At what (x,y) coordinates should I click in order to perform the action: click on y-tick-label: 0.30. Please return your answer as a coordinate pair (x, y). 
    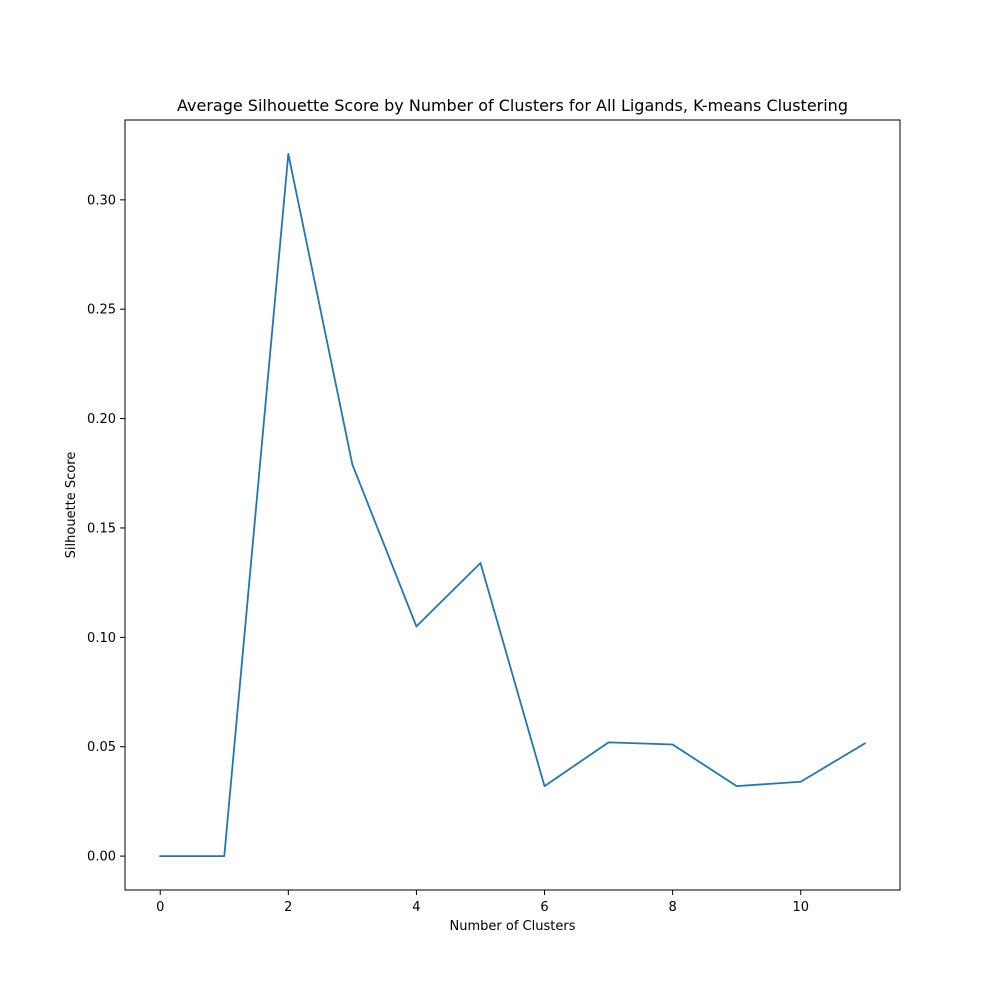
    Looking at the image, I should click on (101, 200).